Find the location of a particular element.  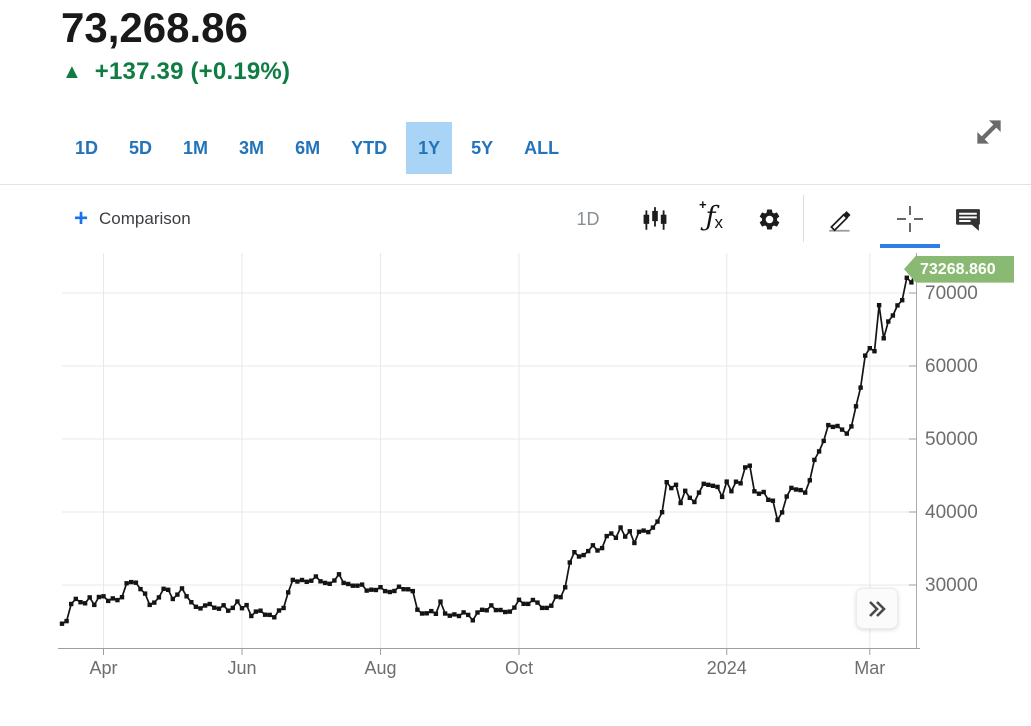

y-axis-label: 30000 is located at coordinates (951, 585).